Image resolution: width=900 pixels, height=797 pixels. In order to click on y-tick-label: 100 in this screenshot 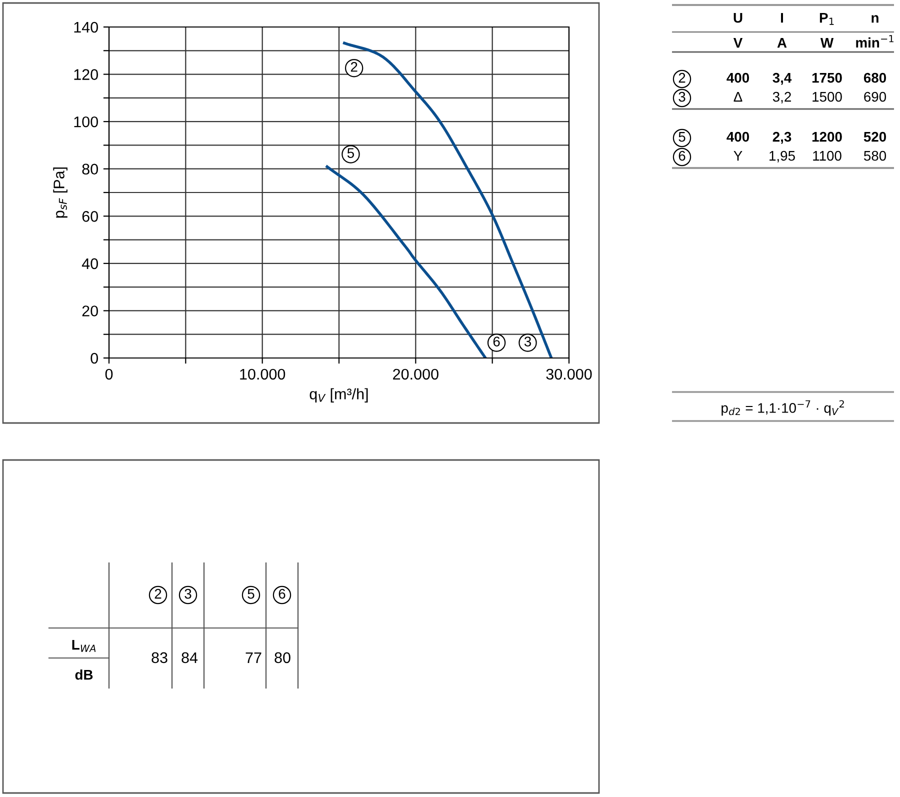, I will do `click(86, 122)`.